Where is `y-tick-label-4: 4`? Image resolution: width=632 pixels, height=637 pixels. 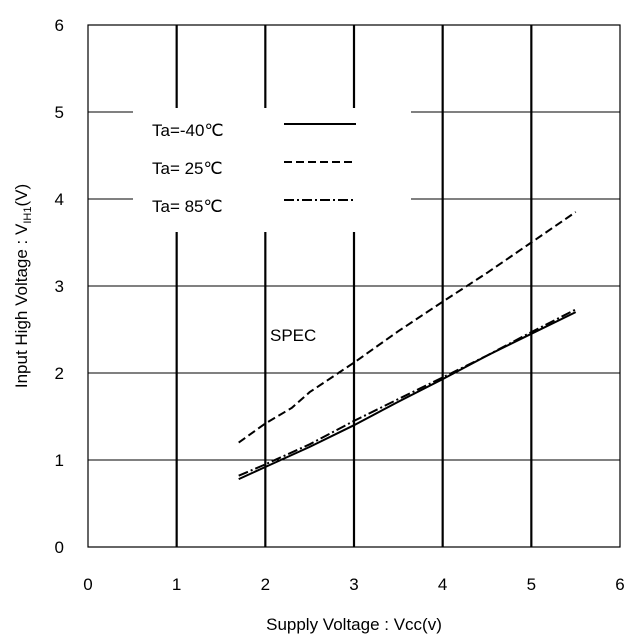
y-tick-label-4: 4 is located at coordinates (59, 199).